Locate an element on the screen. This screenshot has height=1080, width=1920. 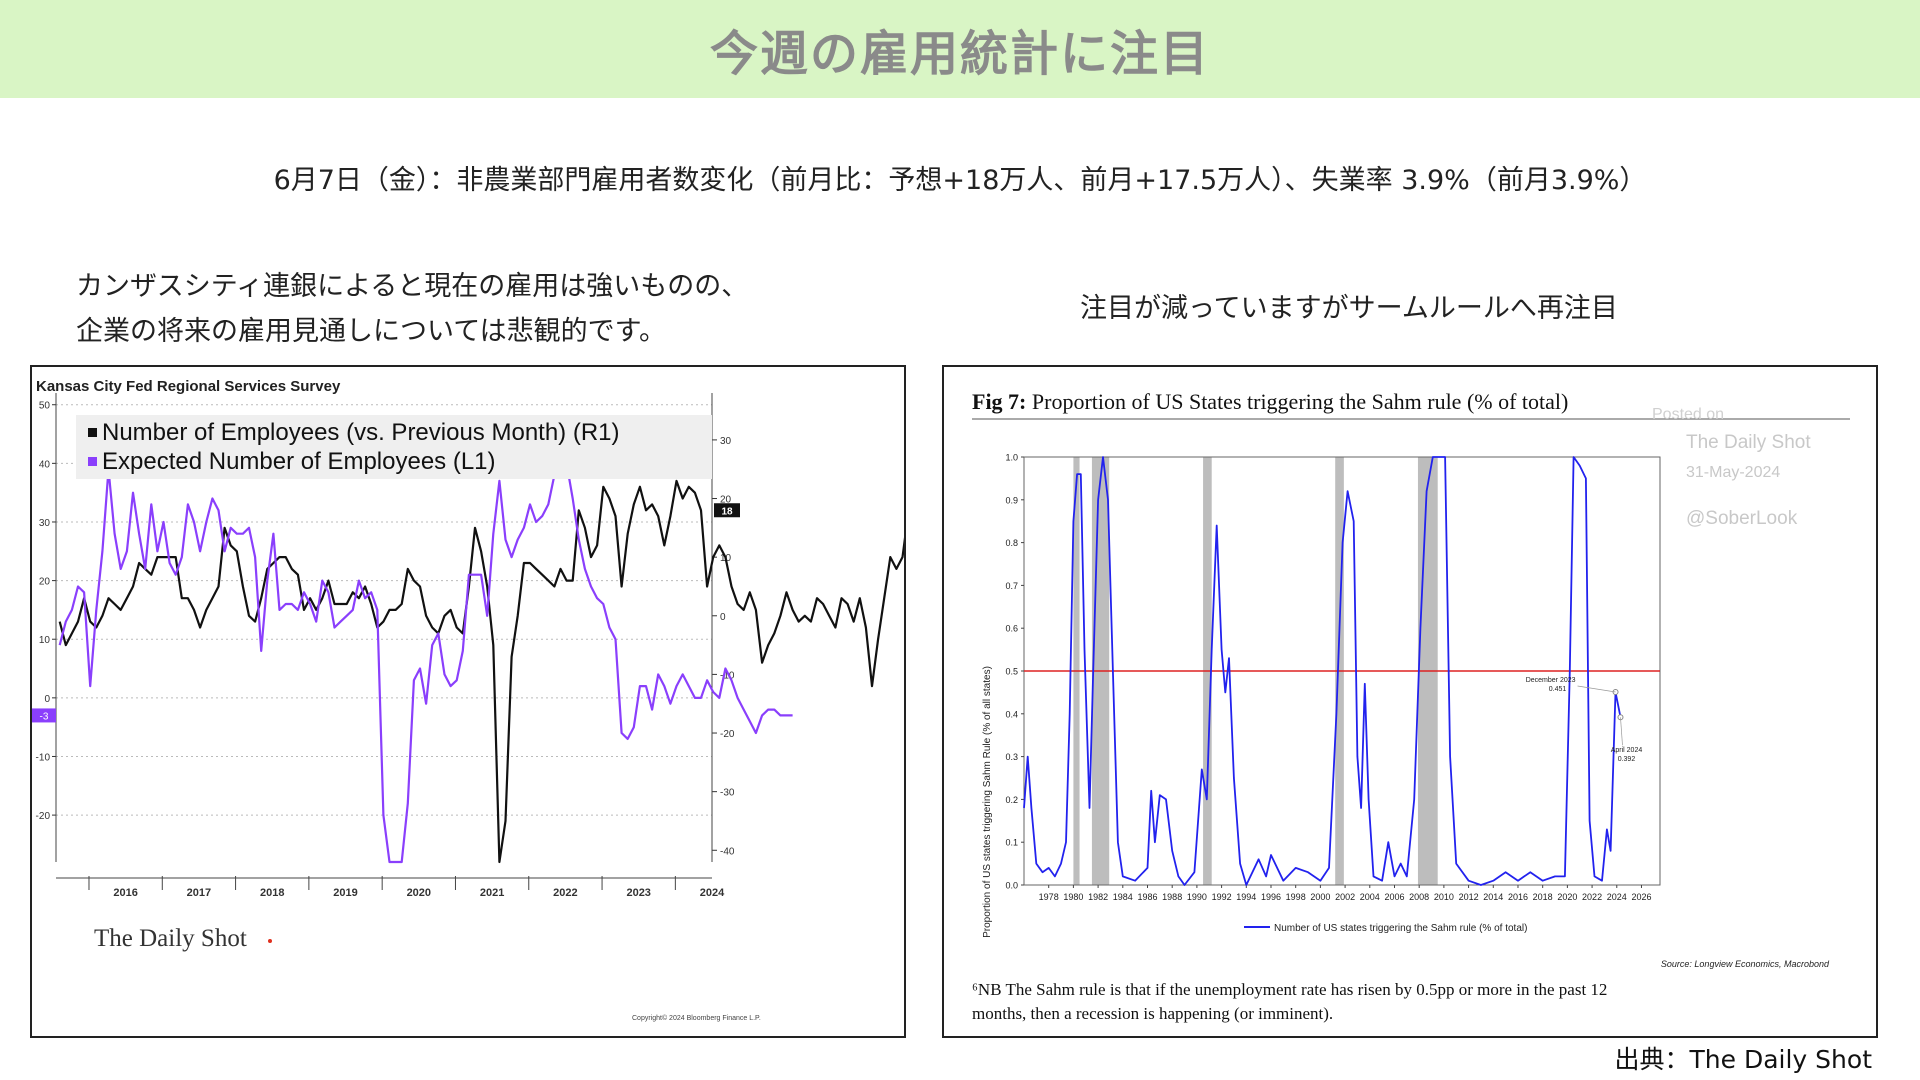
kc-legend-swatch-expected is located at coordinates (92, 461).